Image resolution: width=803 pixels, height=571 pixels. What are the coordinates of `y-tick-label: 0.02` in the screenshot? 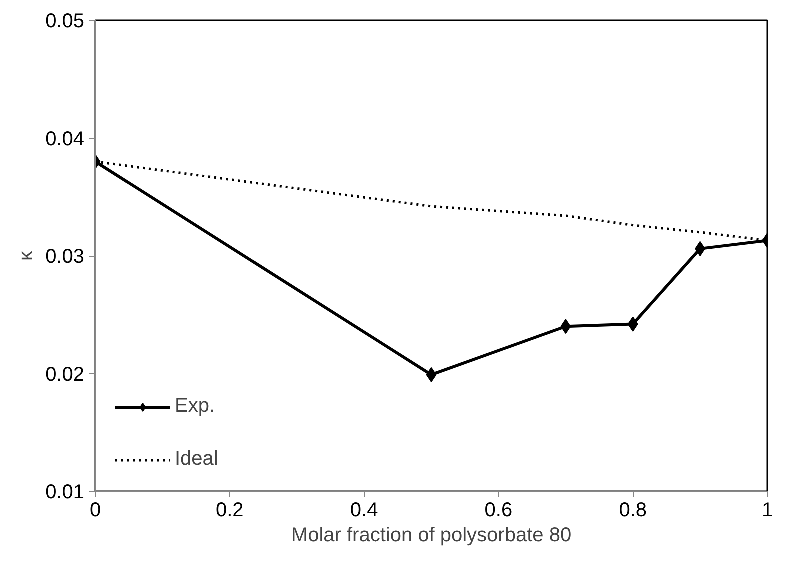 It's located at (65, 375).